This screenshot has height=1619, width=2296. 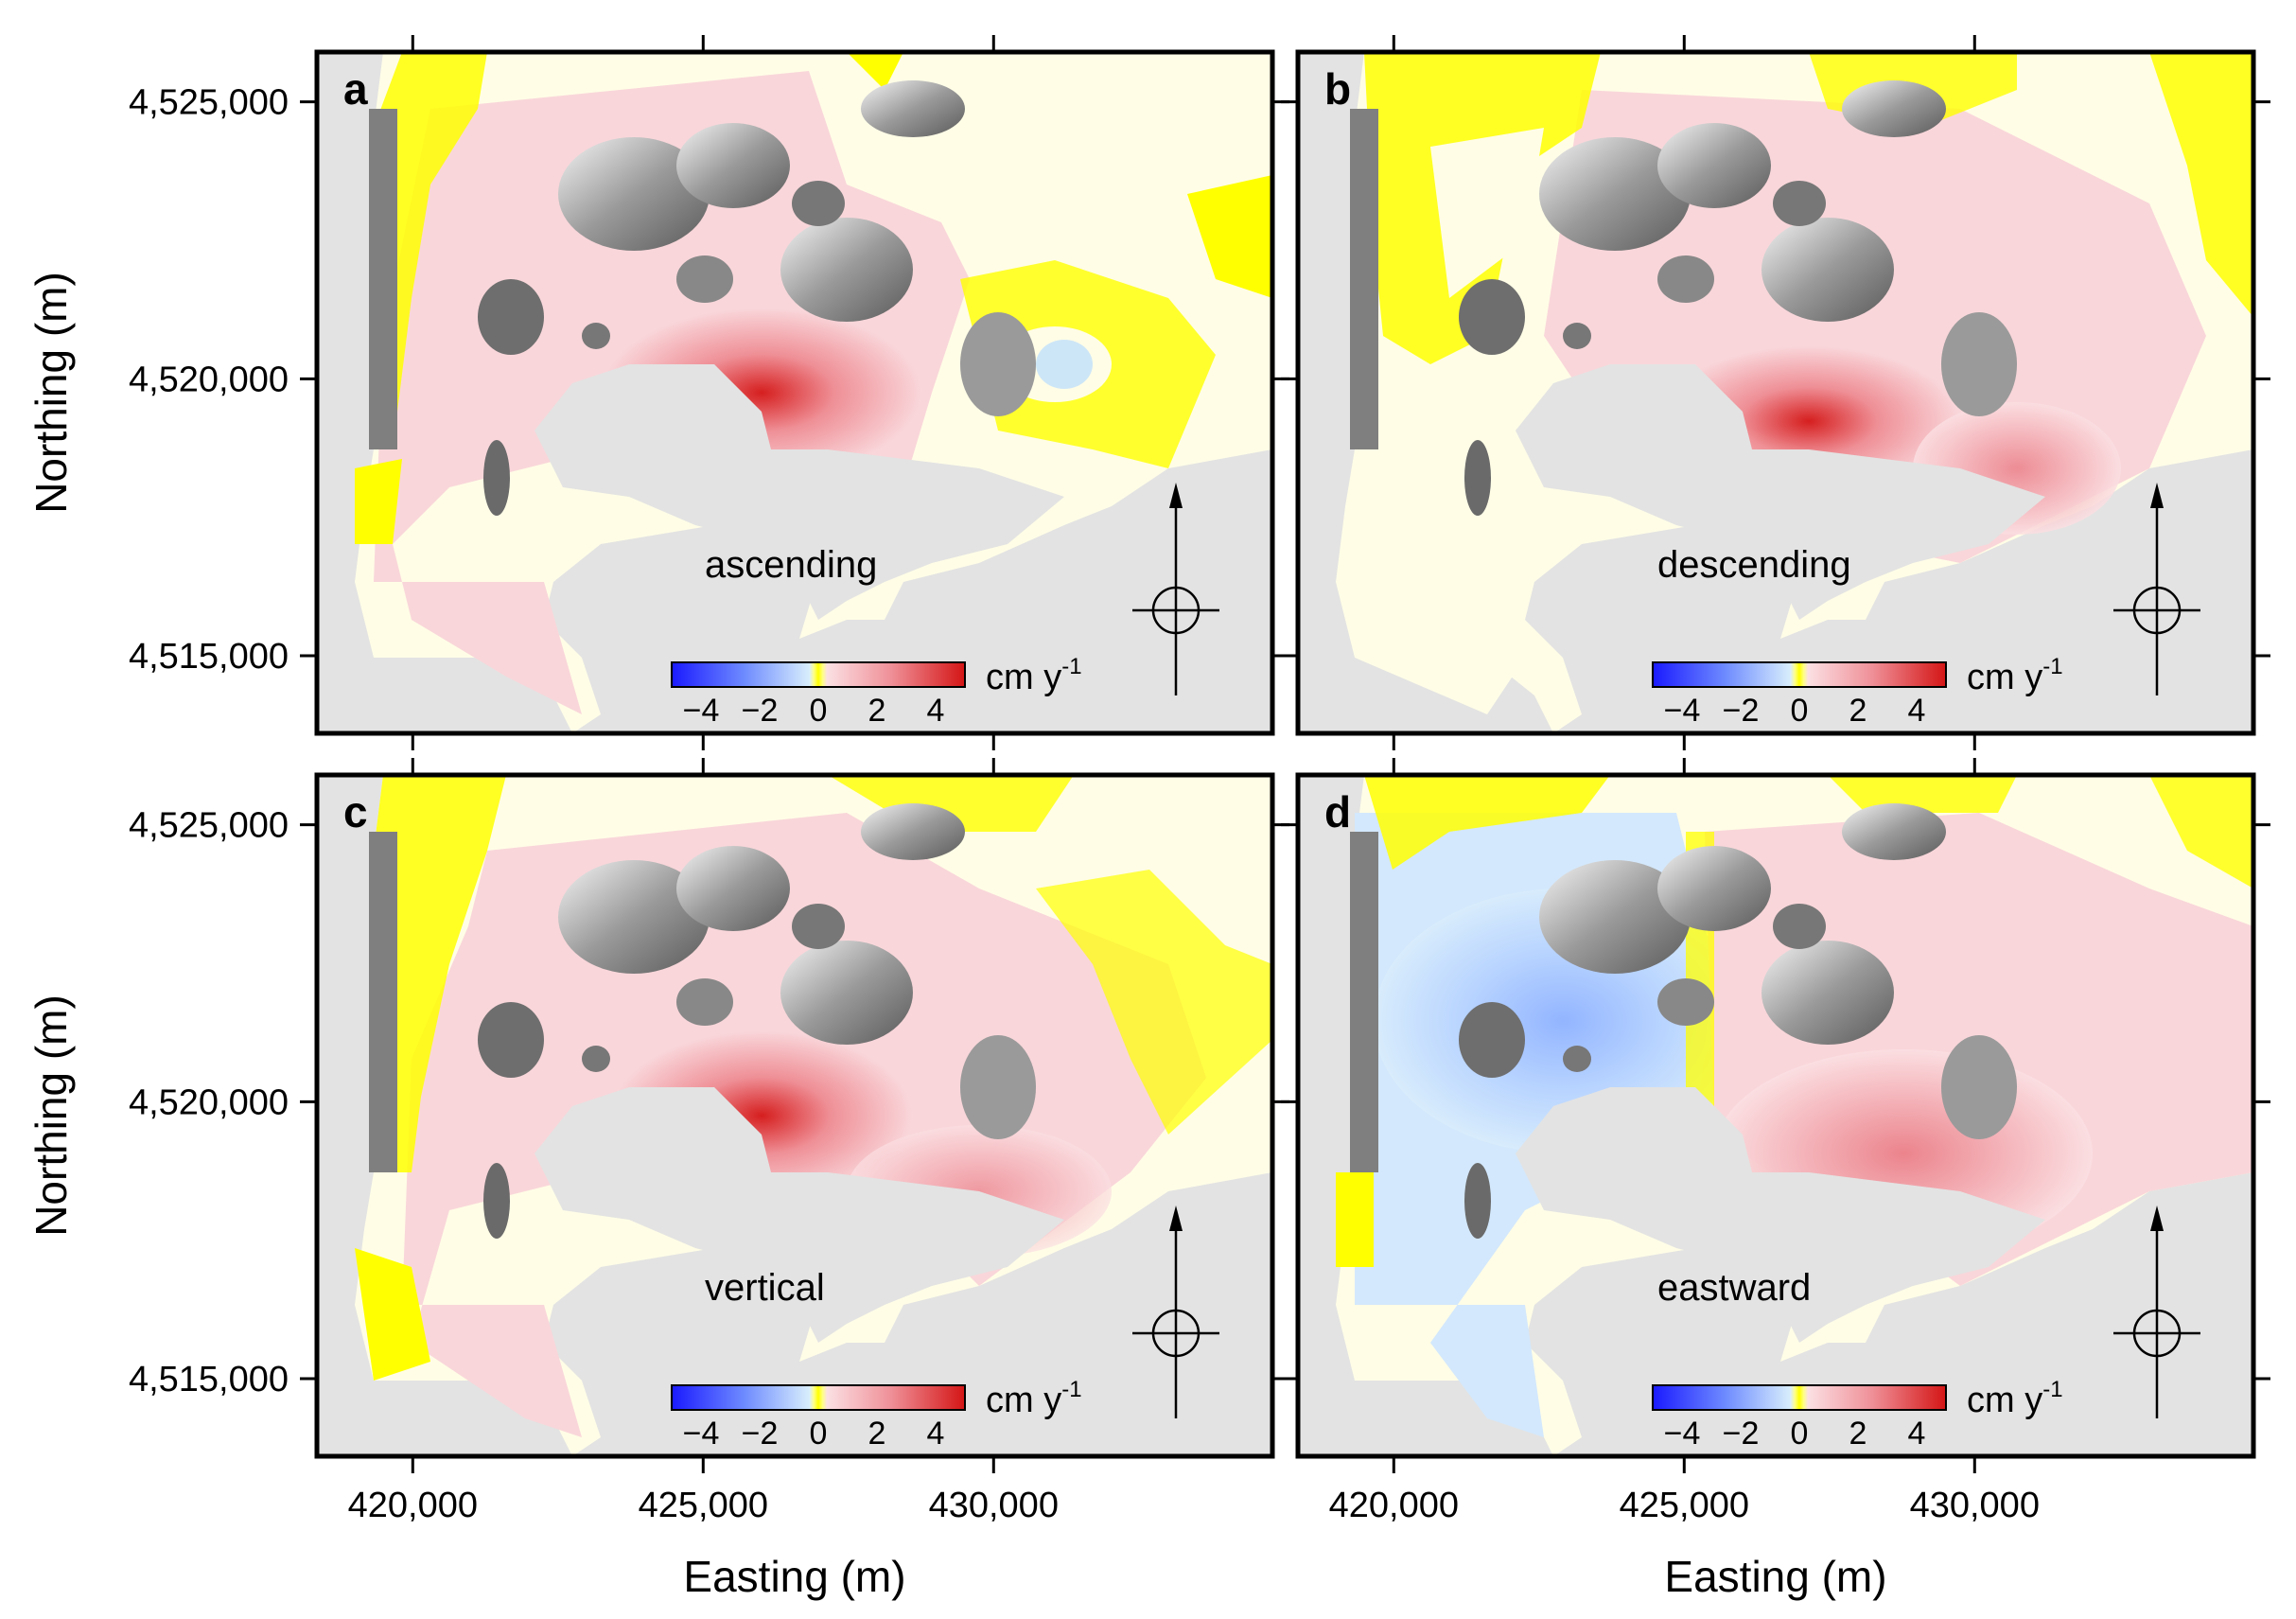 What do you see at coordinates (791, 565) in the screenshot?
I see `mode-label: ascending` at bounding box center [791, 565].